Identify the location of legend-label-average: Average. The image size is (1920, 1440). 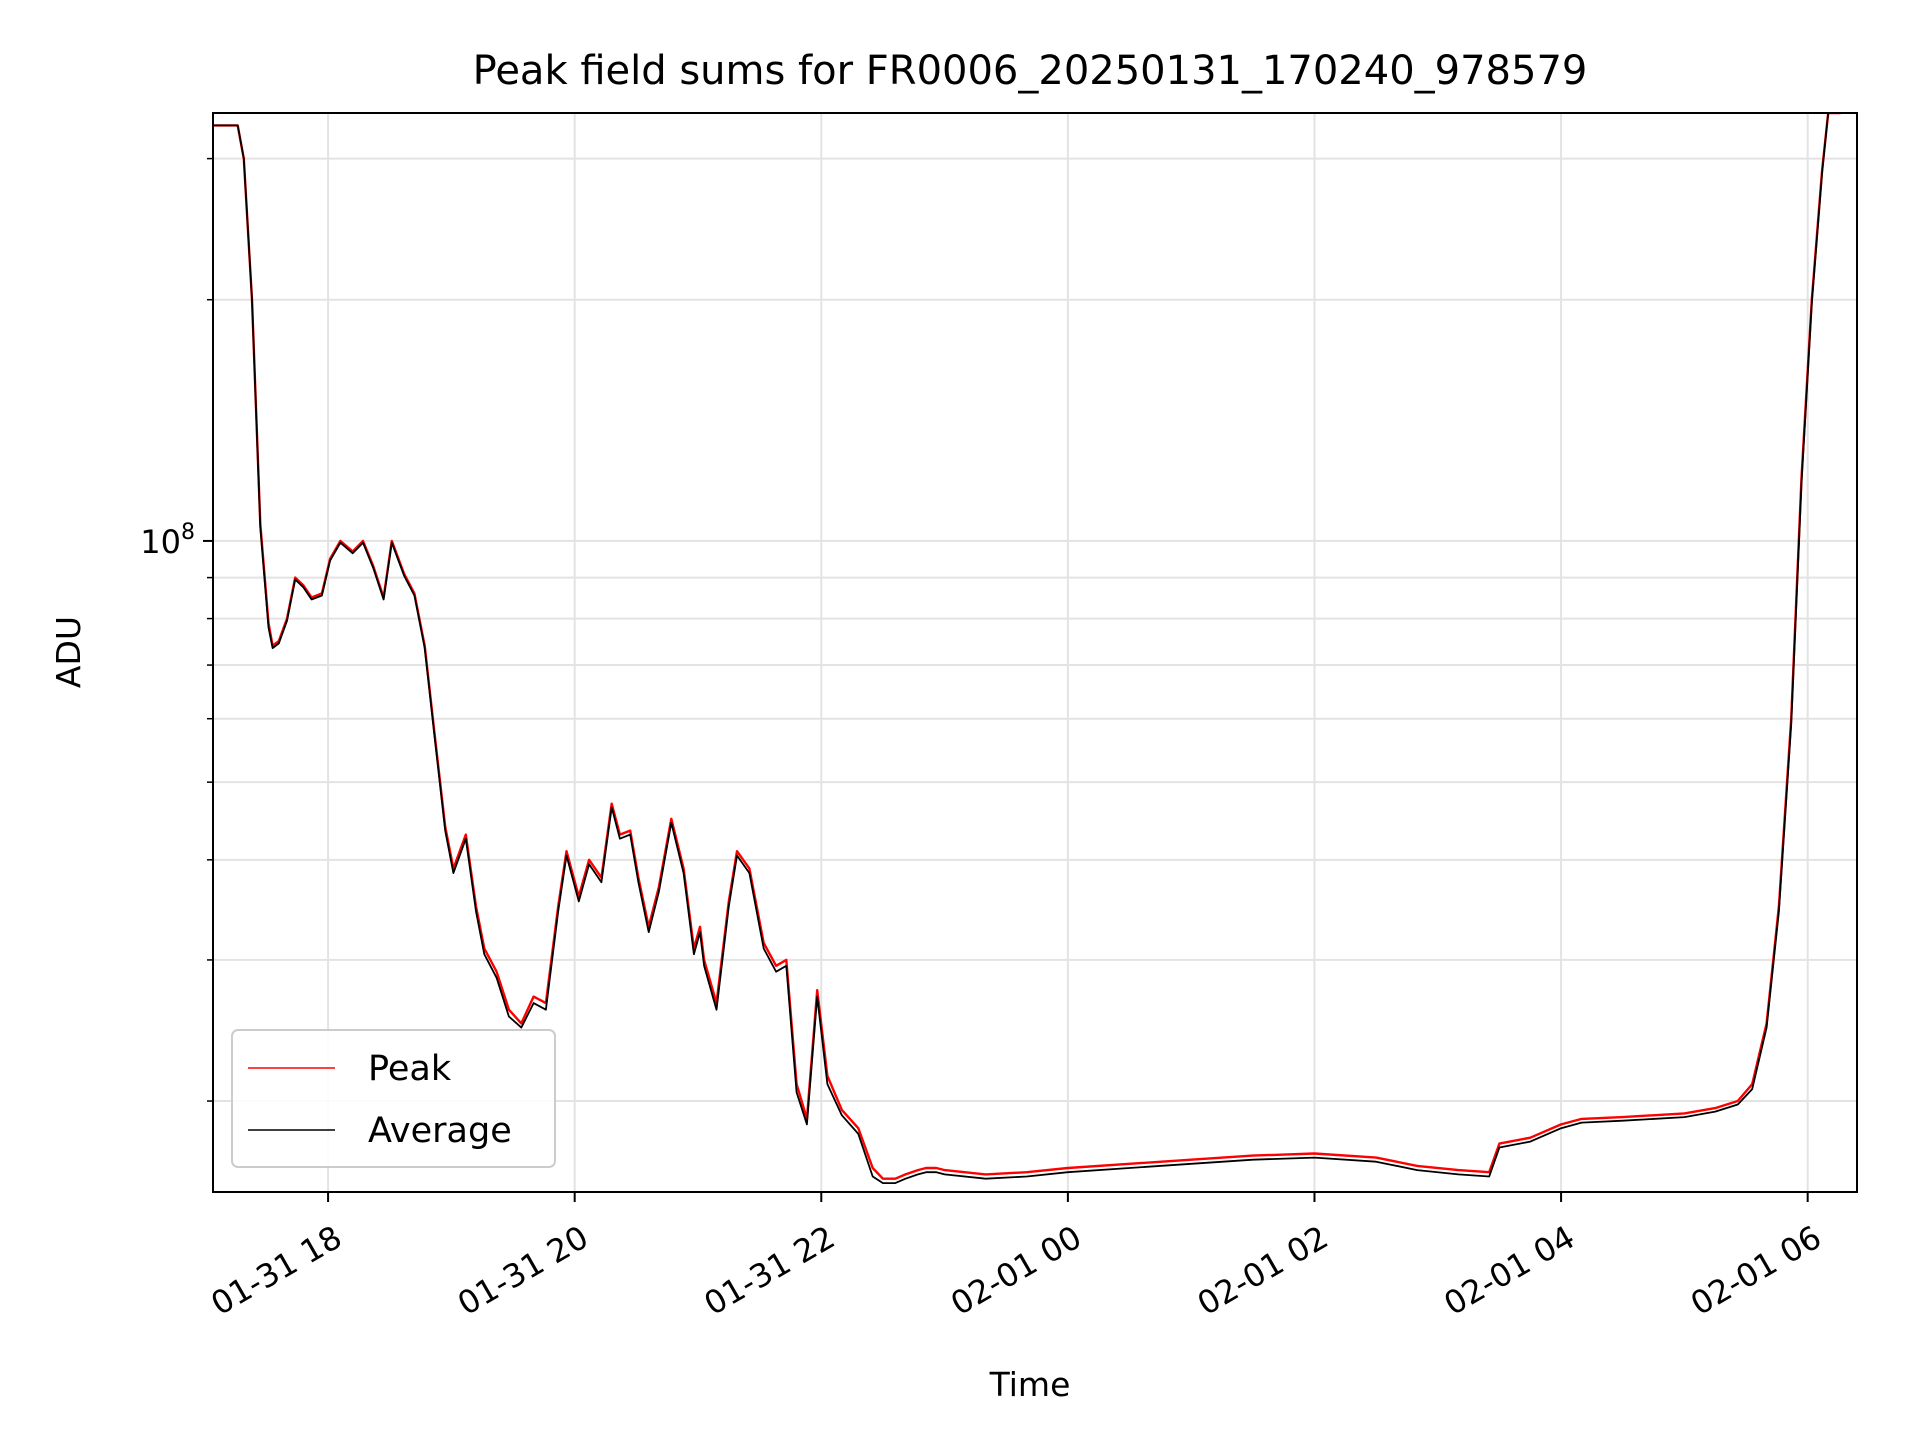
(440, 1131).